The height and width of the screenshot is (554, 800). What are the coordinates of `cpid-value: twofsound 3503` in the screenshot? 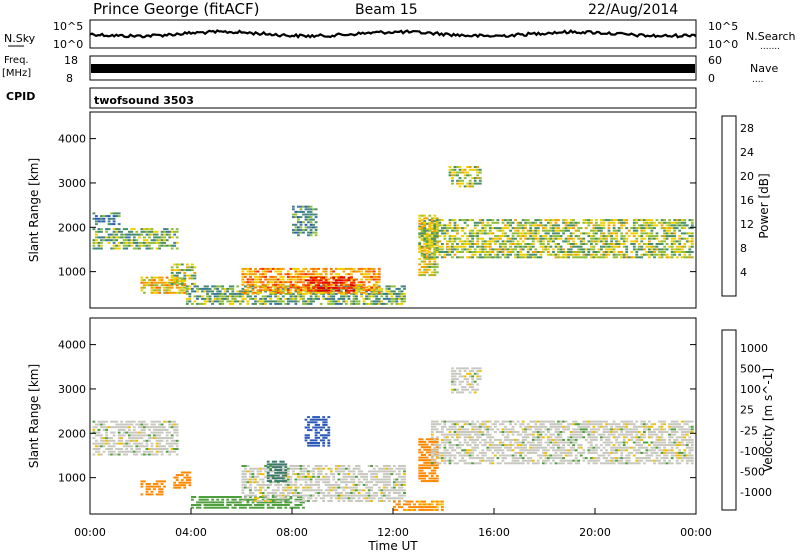 It's located at (144, 100).